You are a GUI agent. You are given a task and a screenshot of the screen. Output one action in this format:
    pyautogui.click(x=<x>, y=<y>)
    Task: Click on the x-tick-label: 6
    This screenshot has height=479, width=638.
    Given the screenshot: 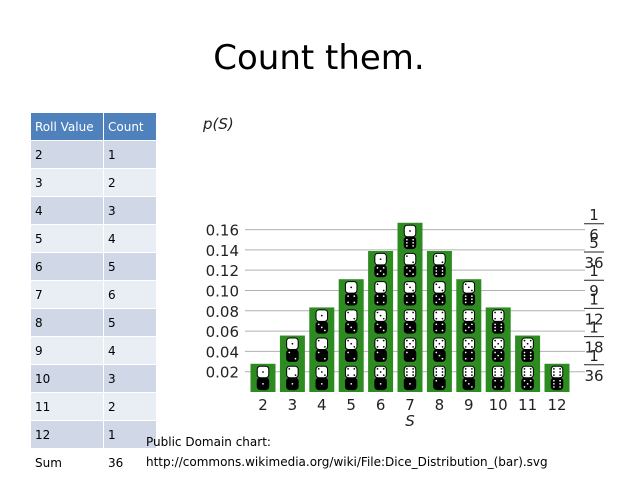 What is the action you would take?
    pyautogui.click(x=381, y=405)
    